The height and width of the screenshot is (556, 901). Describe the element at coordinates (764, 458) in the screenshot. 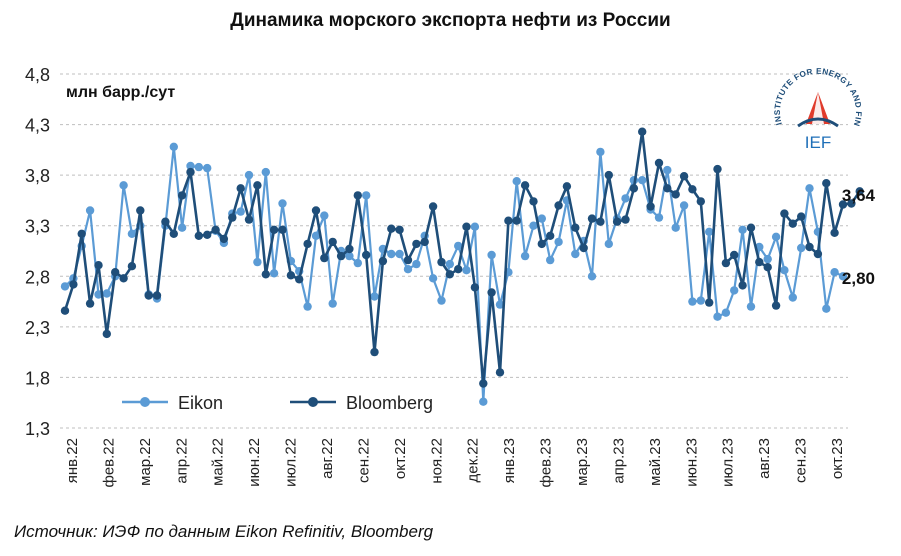

I see `x-tick-label: авг.23` at that location.